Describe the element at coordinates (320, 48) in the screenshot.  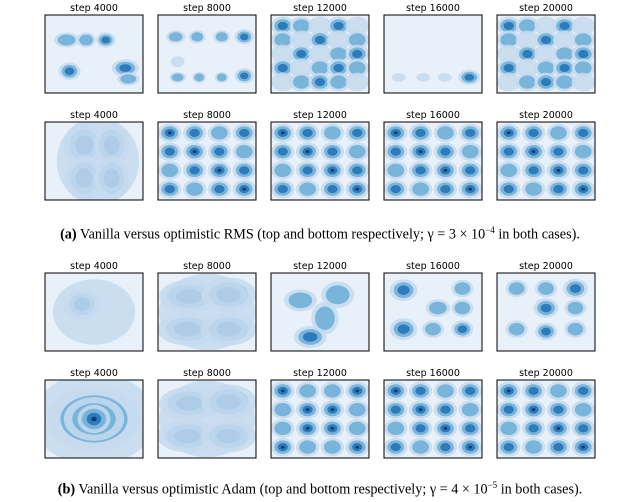
I see `vanilla-rms-panel-3: step 12000` at that location.